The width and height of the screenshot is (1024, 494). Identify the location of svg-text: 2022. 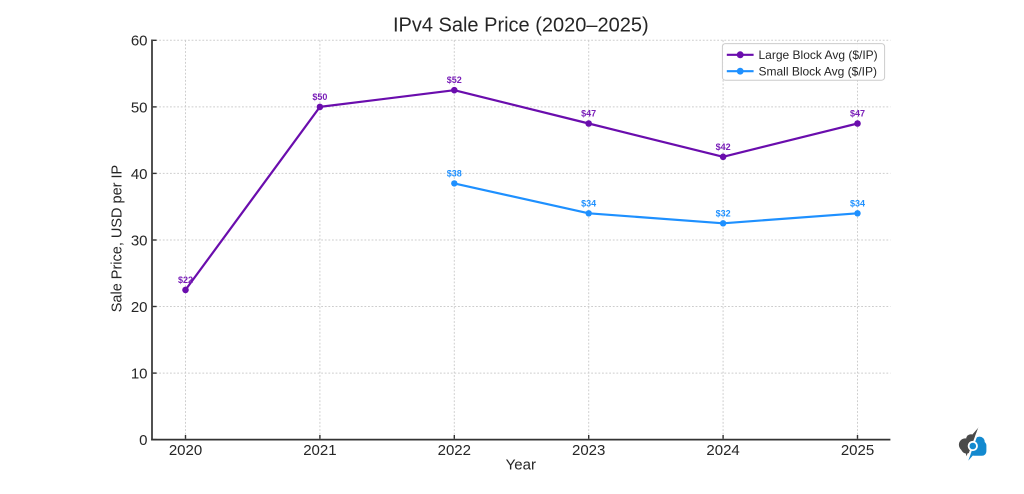
(454, 450).